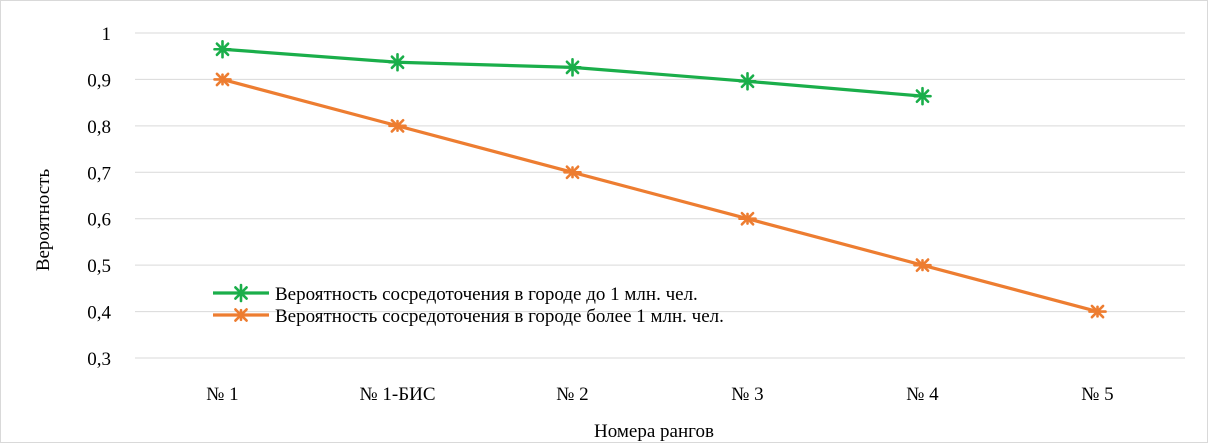 The width and height of the screenshot is (1208, 447). I want to click on x-axis-ticks: № 1 № 1-БИС № 2 № 3 № 4 № 5, so click(659, 394).